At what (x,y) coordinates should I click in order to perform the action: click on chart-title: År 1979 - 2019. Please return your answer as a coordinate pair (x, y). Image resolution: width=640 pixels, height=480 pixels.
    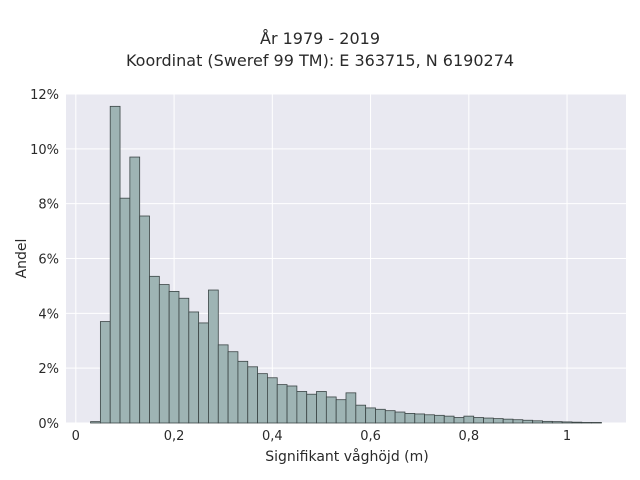
    Looking at the image, I should click on (320, 38).